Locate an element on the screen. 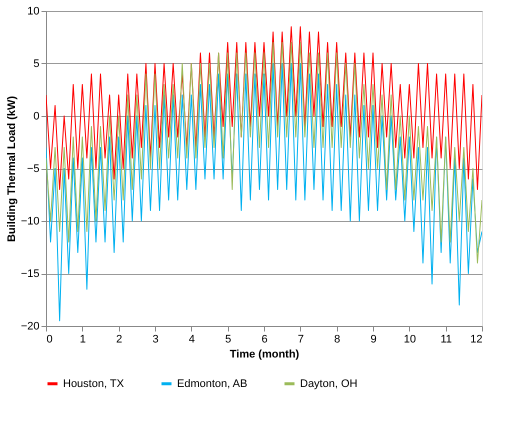 This screenshot has height=433, width=527. x-tick-label: 6 is located at coordinates (264, 340).